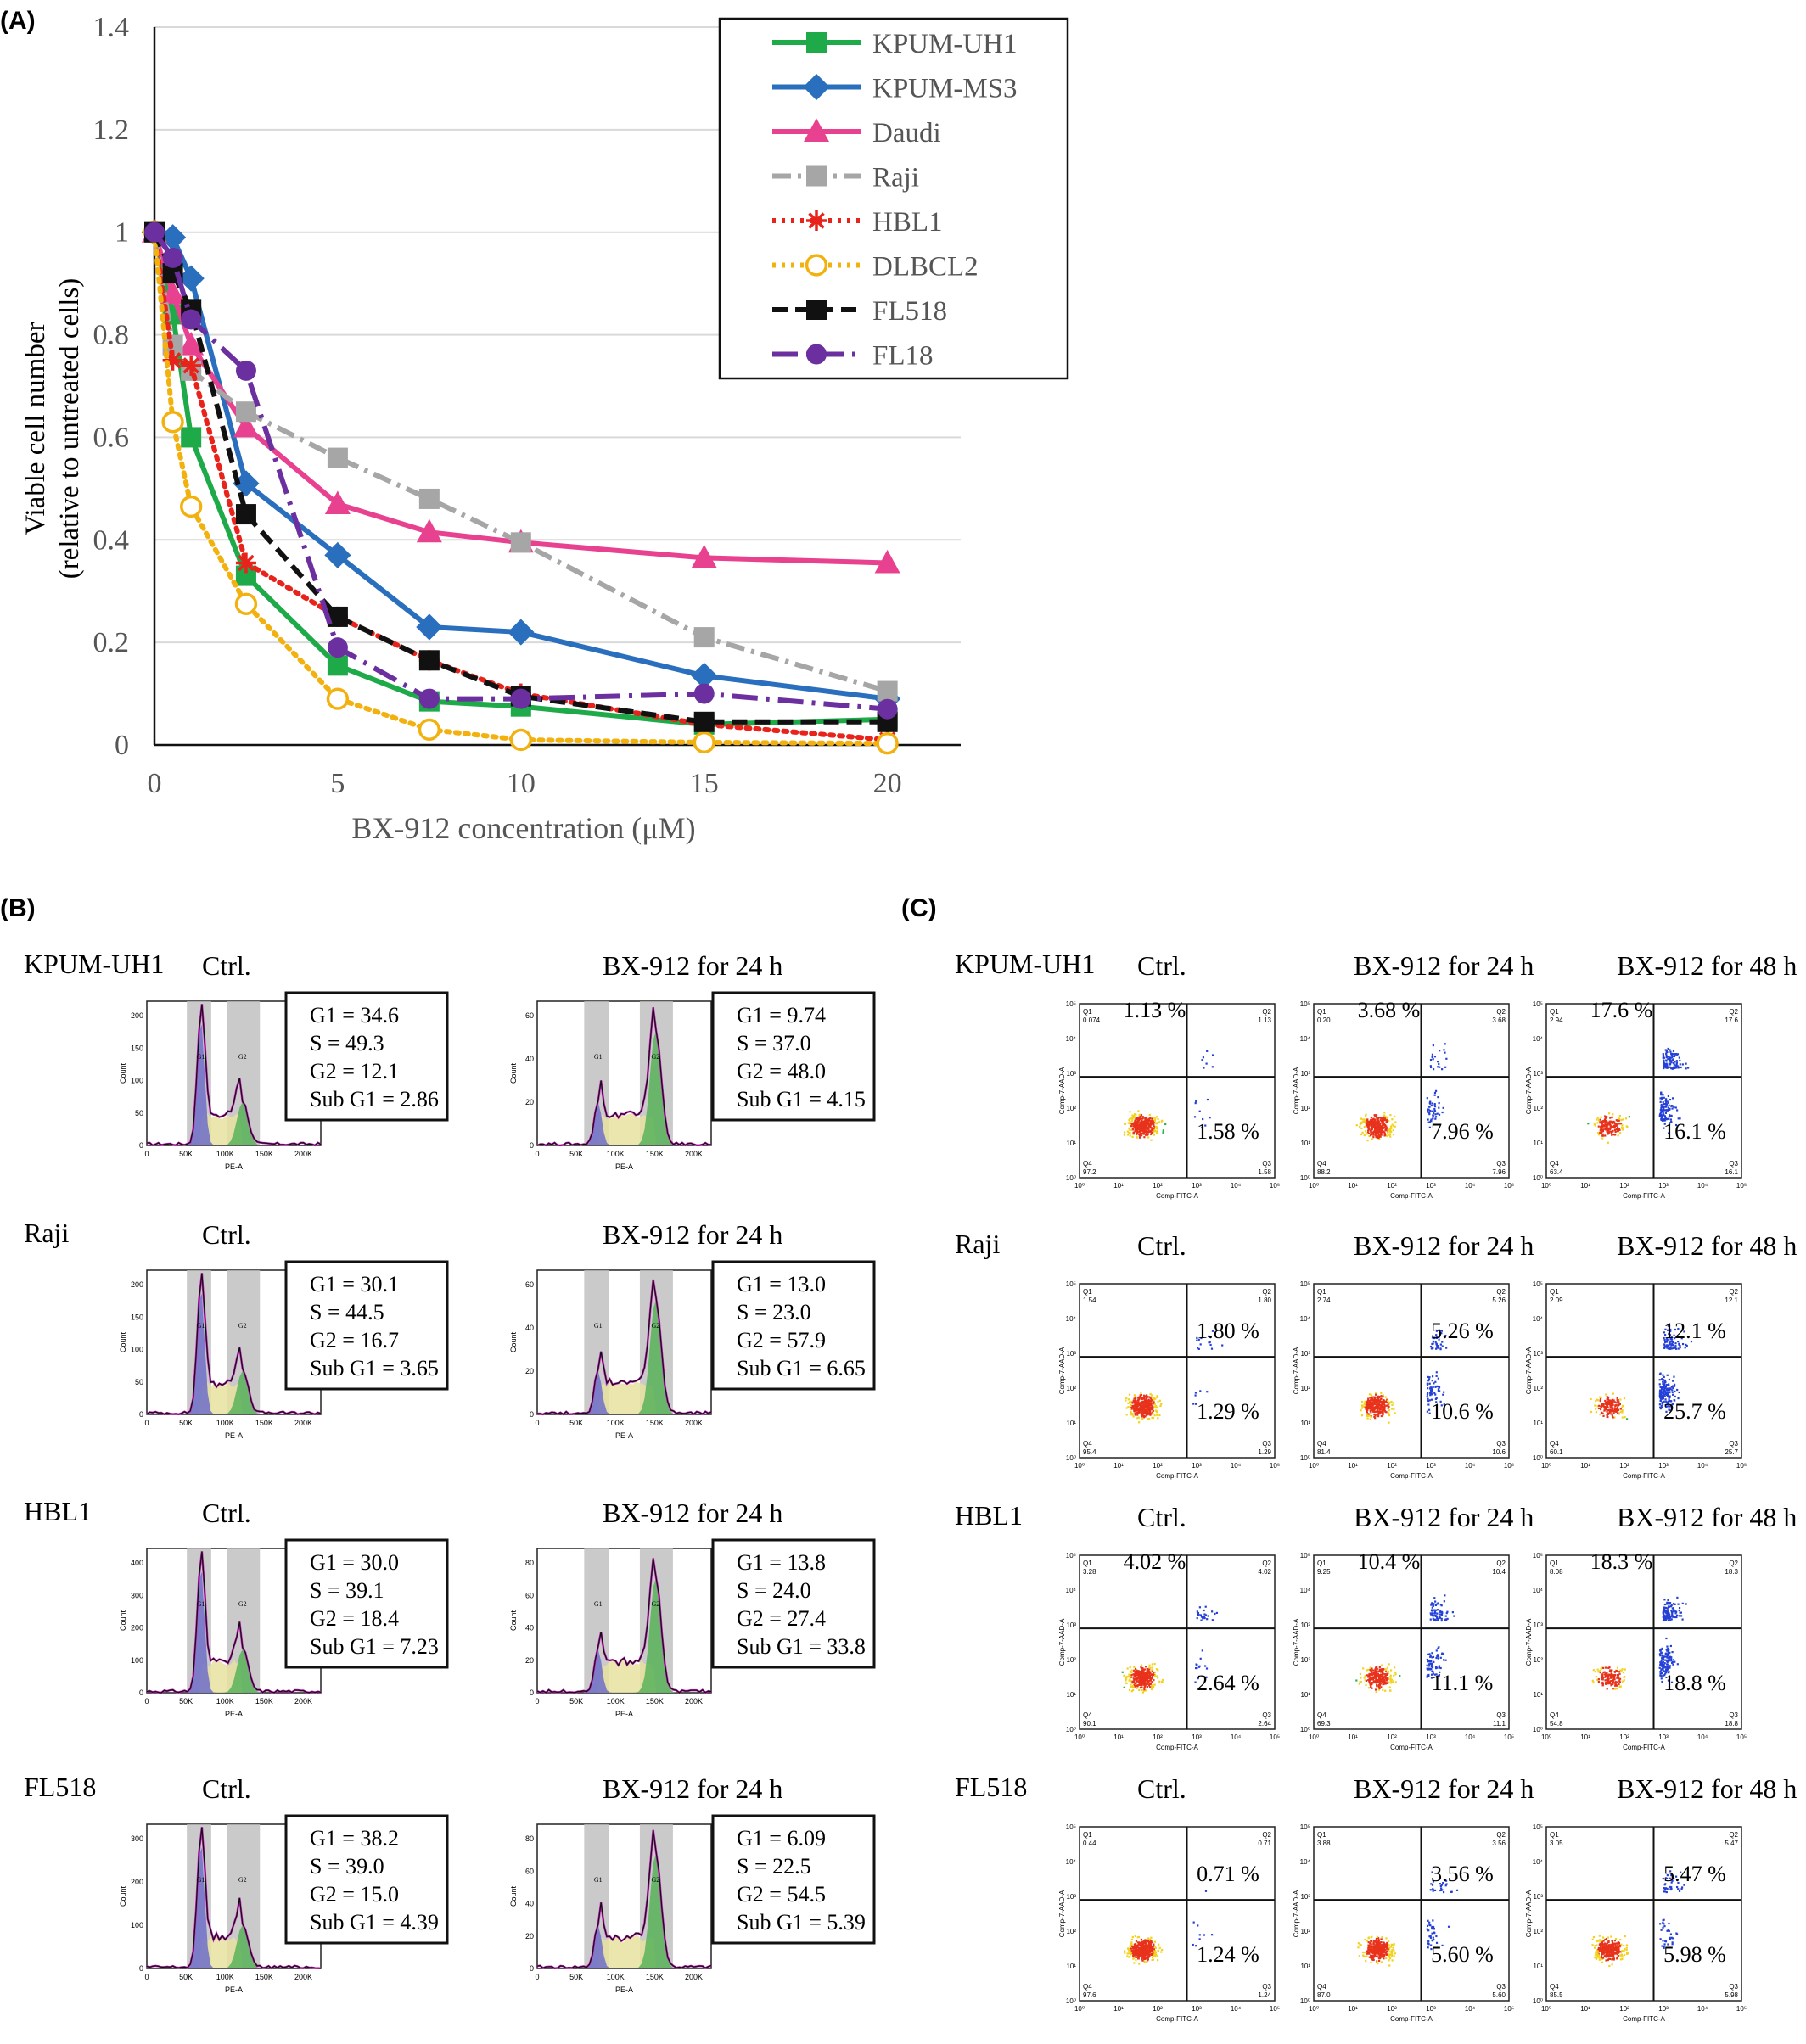  Describe the element at coordinates (1296, 1913) in the screenshot. I see `y-axis-label: Comp-7-AAD-A` at that location.